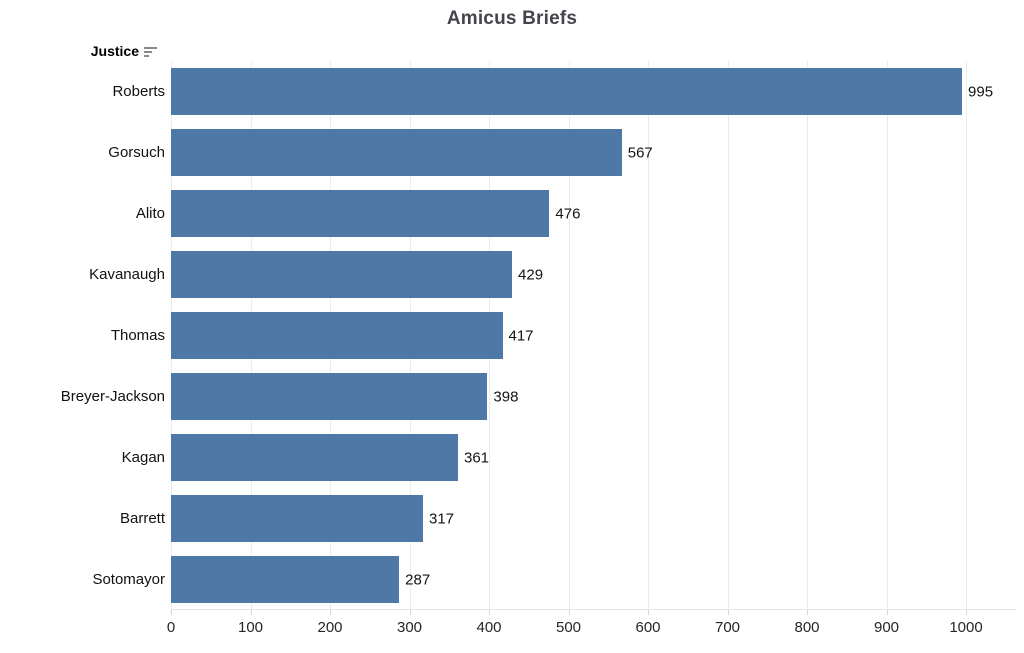 The height and width of the screenshot is (653, 1024). What do you see at coordinates (597, 579) in the screenshot?
I see `bar-track: 287` at bounding box center [597, 579].